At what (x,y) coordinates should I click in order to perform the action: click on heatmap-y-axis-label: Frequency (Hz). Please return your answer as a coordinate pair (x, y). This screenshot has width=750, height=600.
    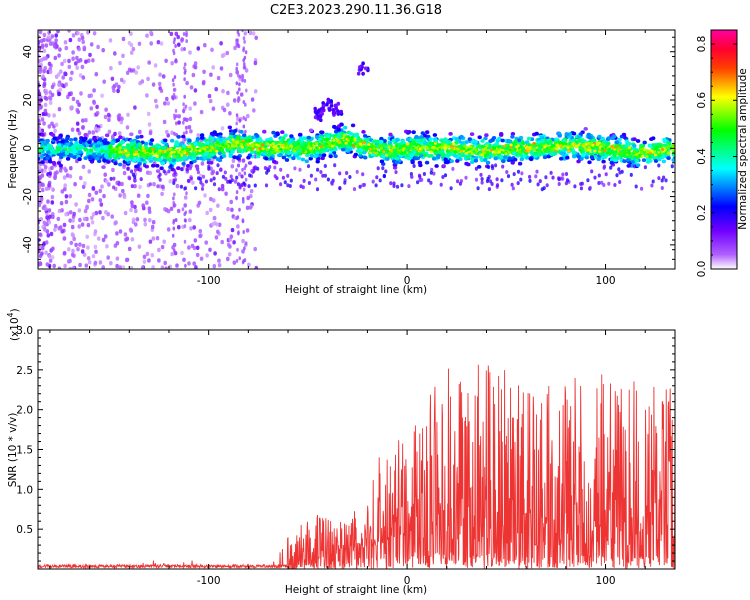
    Looking at the image, I should click on (13, 148).